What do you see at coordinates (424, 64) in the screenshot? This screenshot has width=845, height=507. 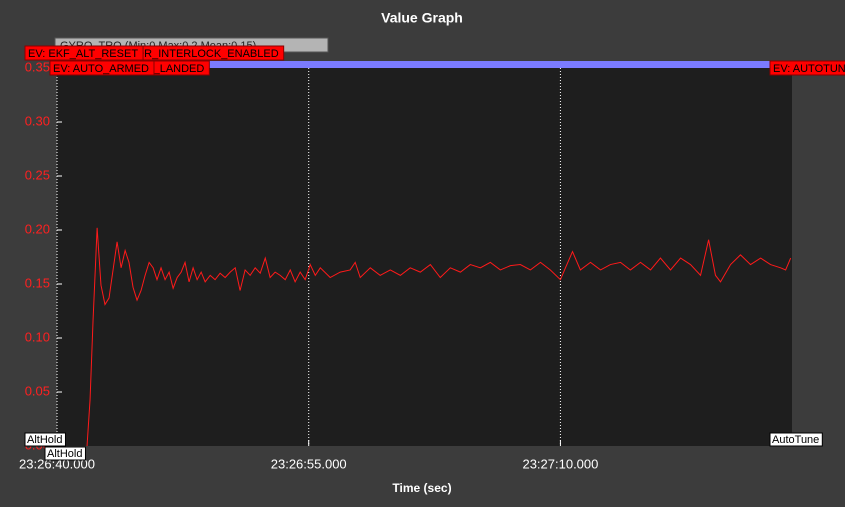 I see `mode-band` at bounding box center [424, 64].